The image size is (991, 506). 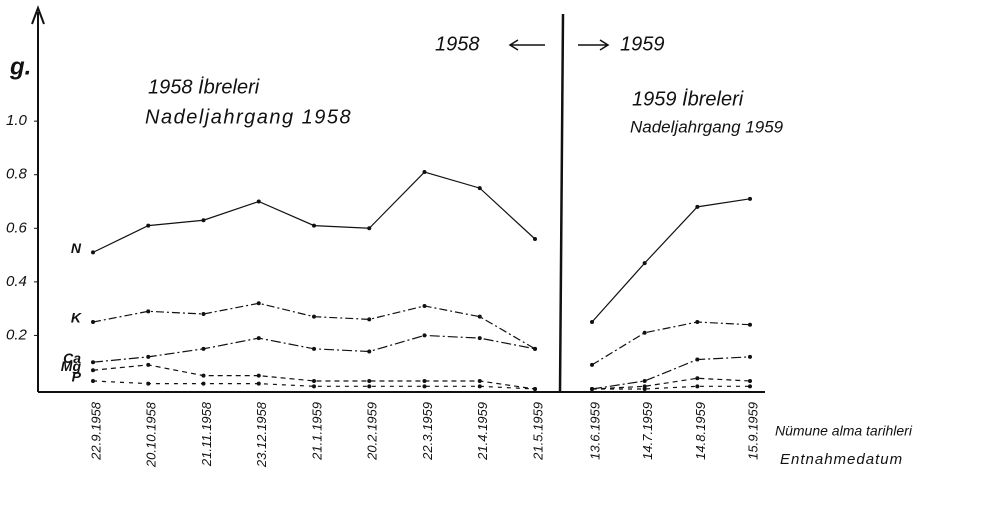 I want to click on x-tick-label: 21.11.1958, so click(x=206, y=434).